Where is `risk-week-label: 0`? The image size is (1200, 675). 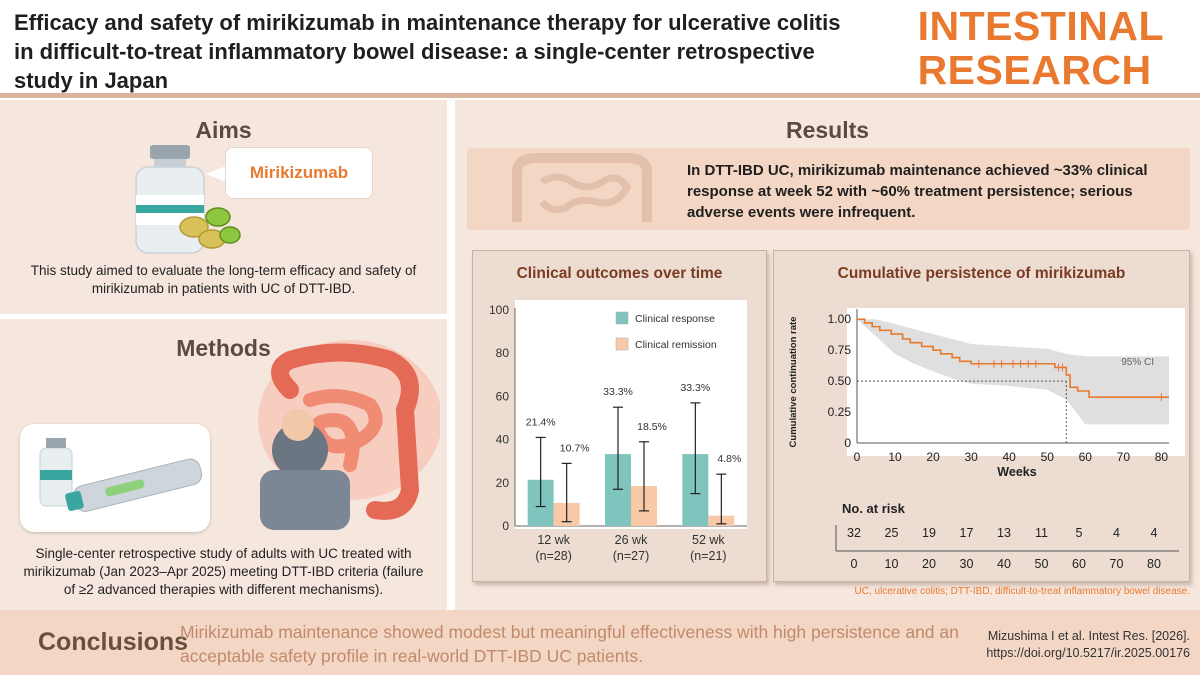 risk-week-label: 0 is located at coordinates (854, 564).